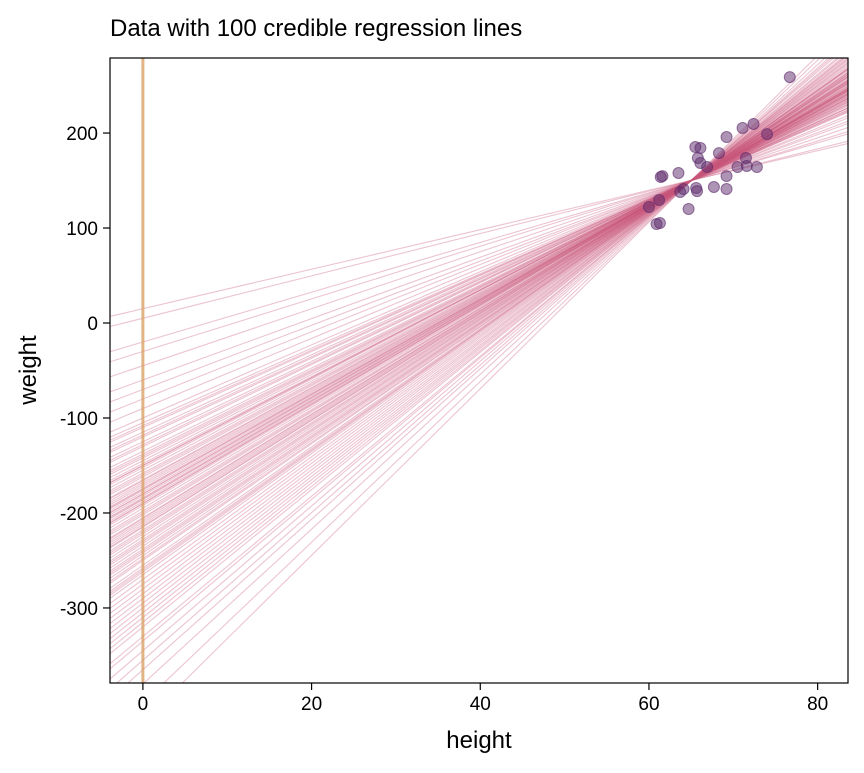  What do you see at coordinates (480, 704) in the screenshot?
I see `x-tick-label: 40` at bounding box center [480, 704].